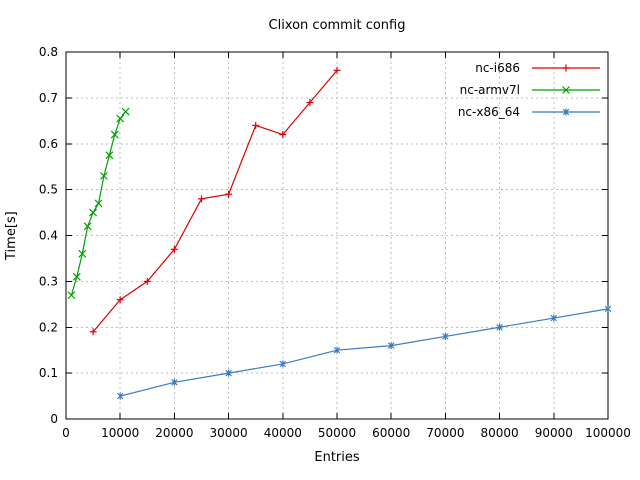  What do you see at coordinates (174, 433) in the screenshot?
I see `x-tick-label: 20000` at bounding box center [174, 433].